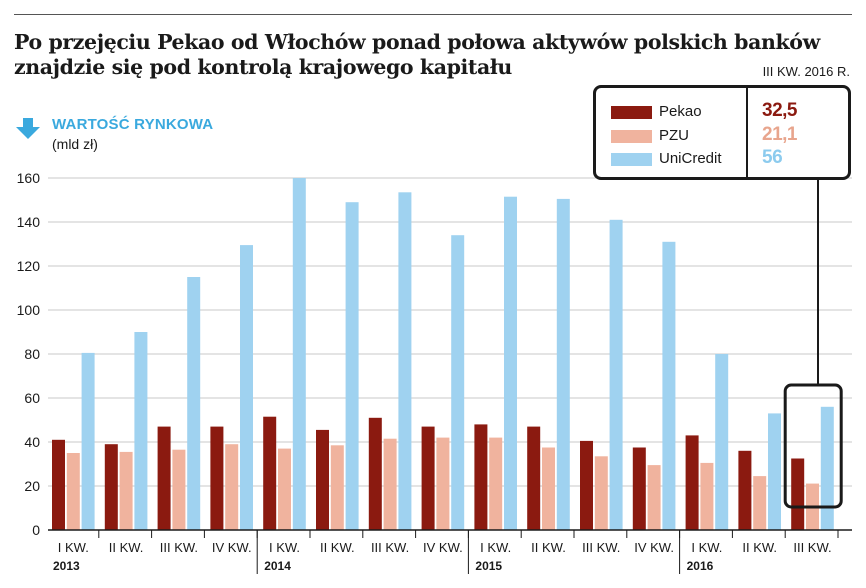 This screenshot has height=588, width=866. Describe the element at coordinates (488, 566) in the screenshot. I see `year-label: 2015` at that location.